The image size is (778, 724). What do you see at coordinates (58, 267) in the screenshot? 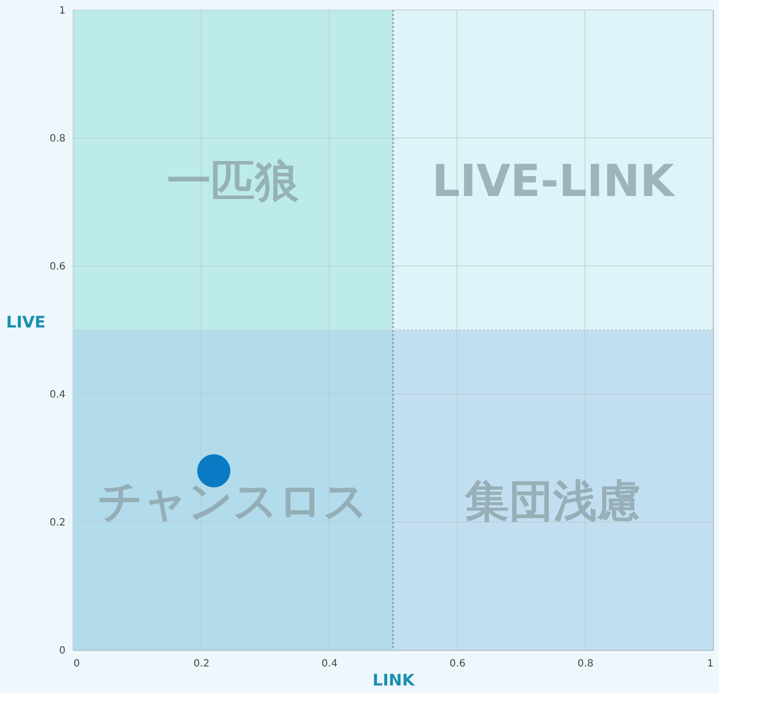
I see `y-tick-label: 0.6` at bounding box center [58, 267].